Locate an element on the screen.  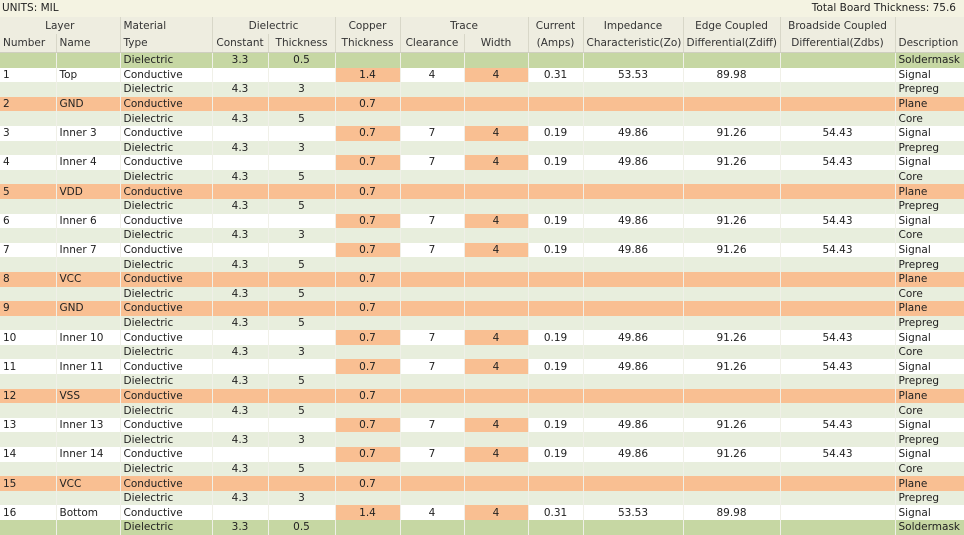
column-header-name: Name is located at coordinates (88, 43).